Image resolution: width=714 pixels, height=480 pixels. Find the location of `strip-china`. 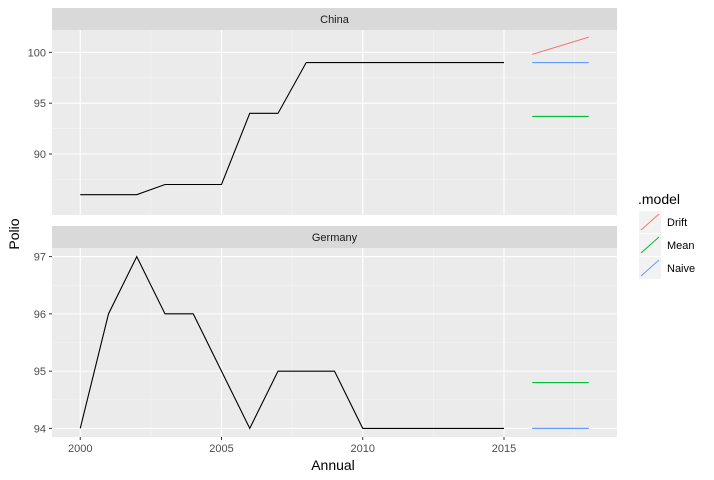

strip-china is located at coordinates (334, 19).